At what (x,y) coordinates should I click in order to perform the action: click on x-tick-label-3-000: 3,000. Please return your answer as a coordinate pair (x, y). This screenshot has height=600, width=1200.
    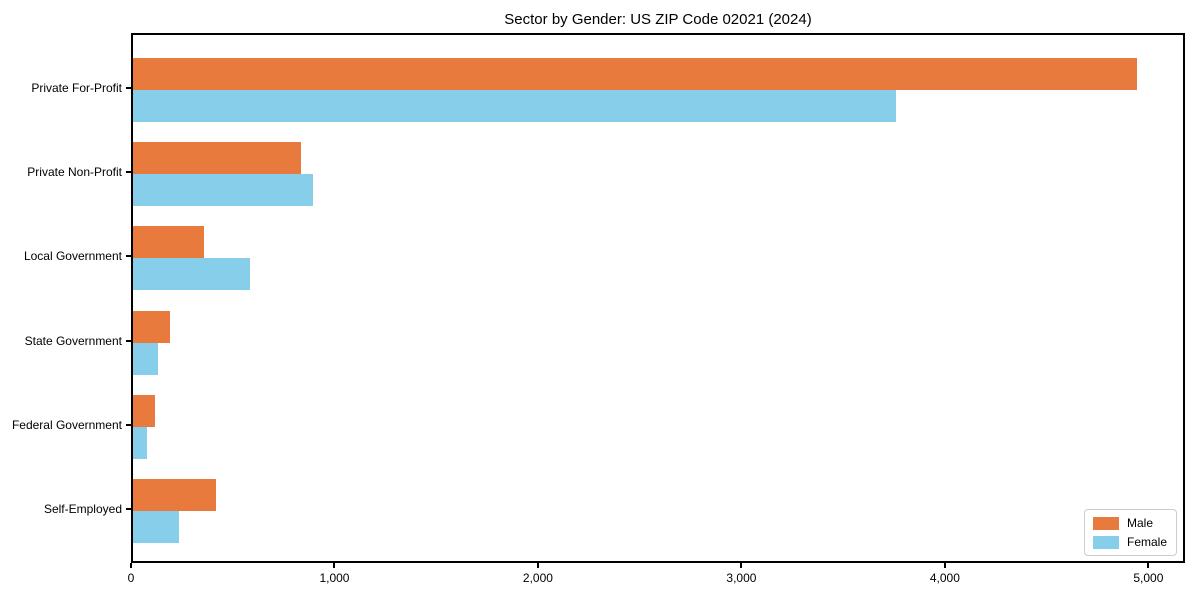
    Looking at the image, I should click on (741, 578).